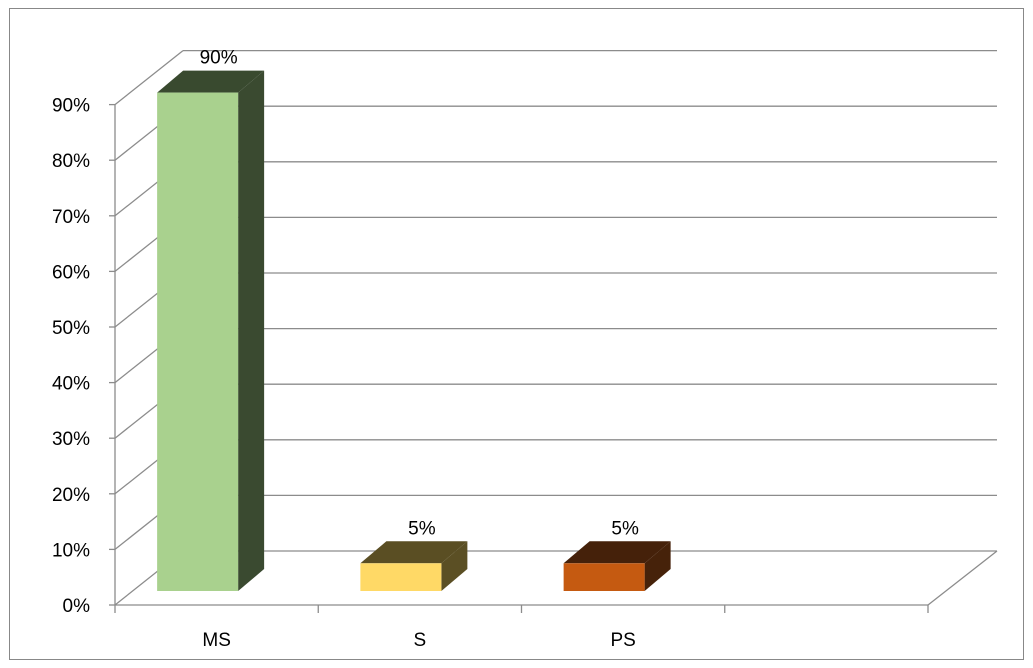 The height and width of the screenshot is (668, 1033). What do you see at coordinates (71, 272) in the screenshot?
I see `y-tick-label: 60%` at bounding box center [71, 272].